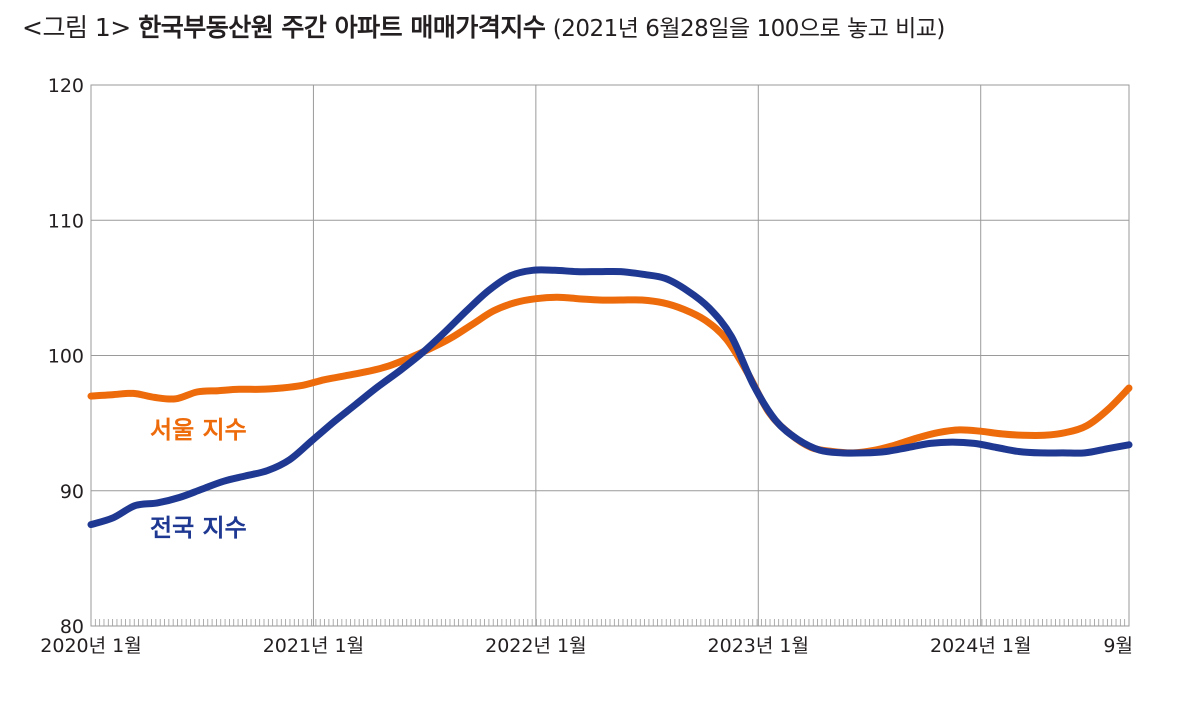 The width and height of the screenshot is (1198, 708). Describe the element at coordinates (72, 492) in the screenshot. I see `y-tick-label: 90` at that location.